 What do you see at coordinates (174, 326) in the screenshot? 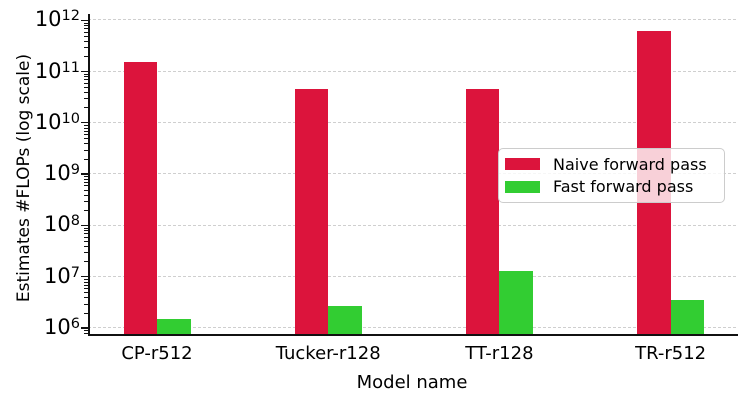
I see `bar-fast-CP-r512` at bounding box center [174, 326].